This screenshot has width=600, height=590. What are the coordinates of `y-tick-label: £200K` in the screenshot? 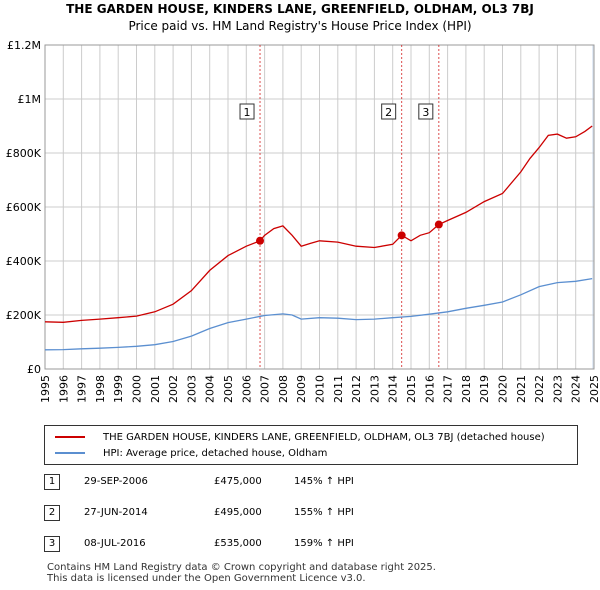 It's located at (24, 315).